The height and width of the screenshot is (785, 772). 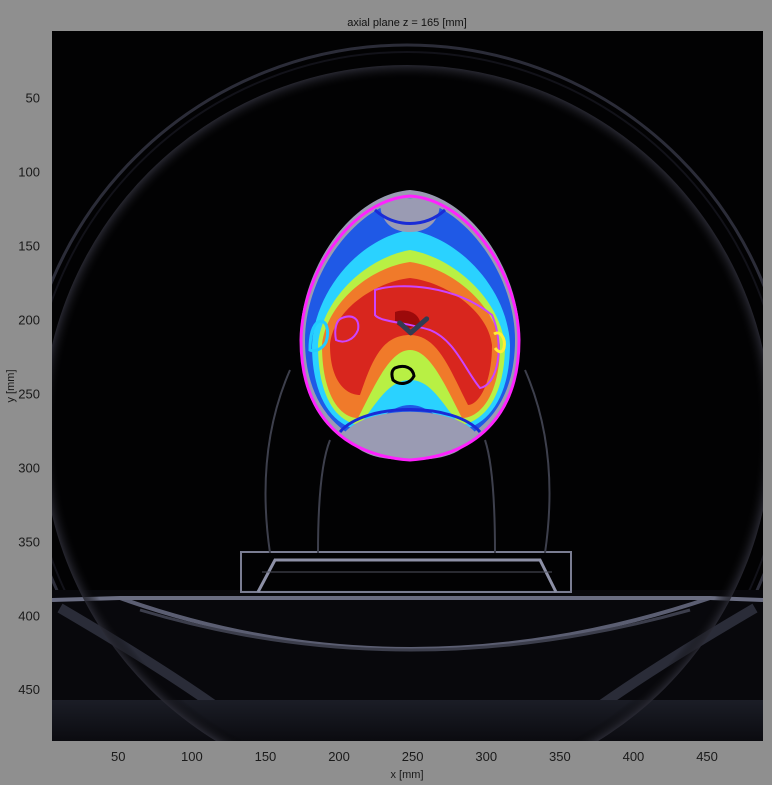 What do you see at coordinates (634, 756) in the screenshot?
I see `x-tick-label: 400` at bounding box center [634, 756].